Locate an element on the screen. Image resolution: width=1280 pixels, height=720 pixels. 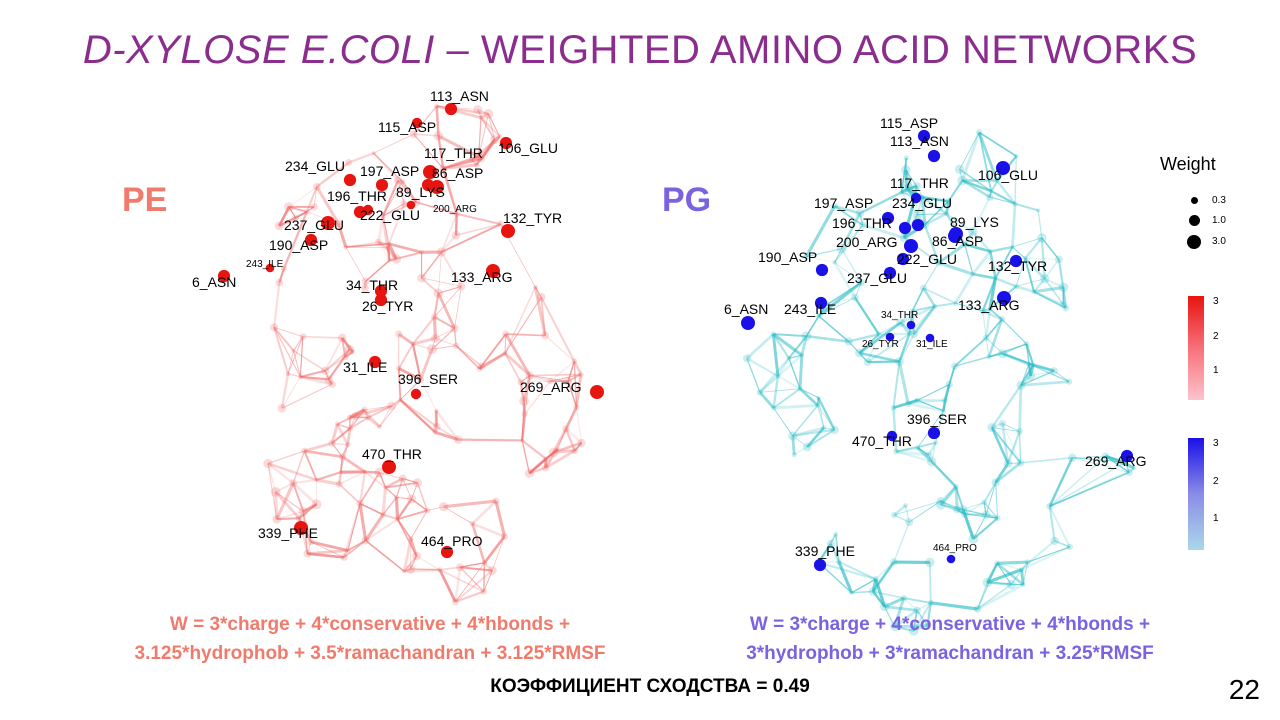
legend-size-dot-medium is located at coordinates (1194, 220).